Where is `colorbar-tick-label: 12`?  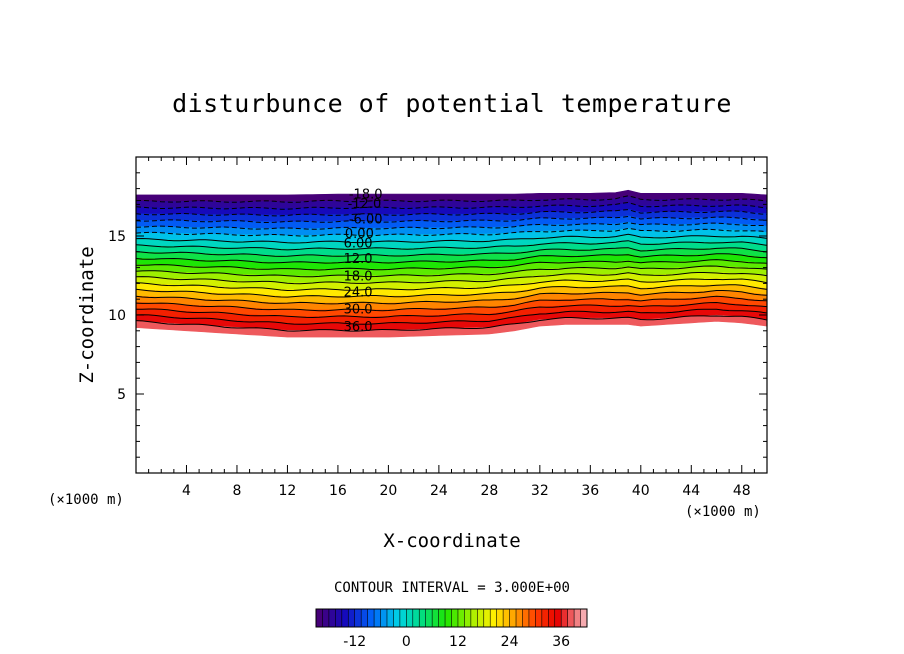 colorbar-tick-label: 12 is located at coordinates (458, 642).